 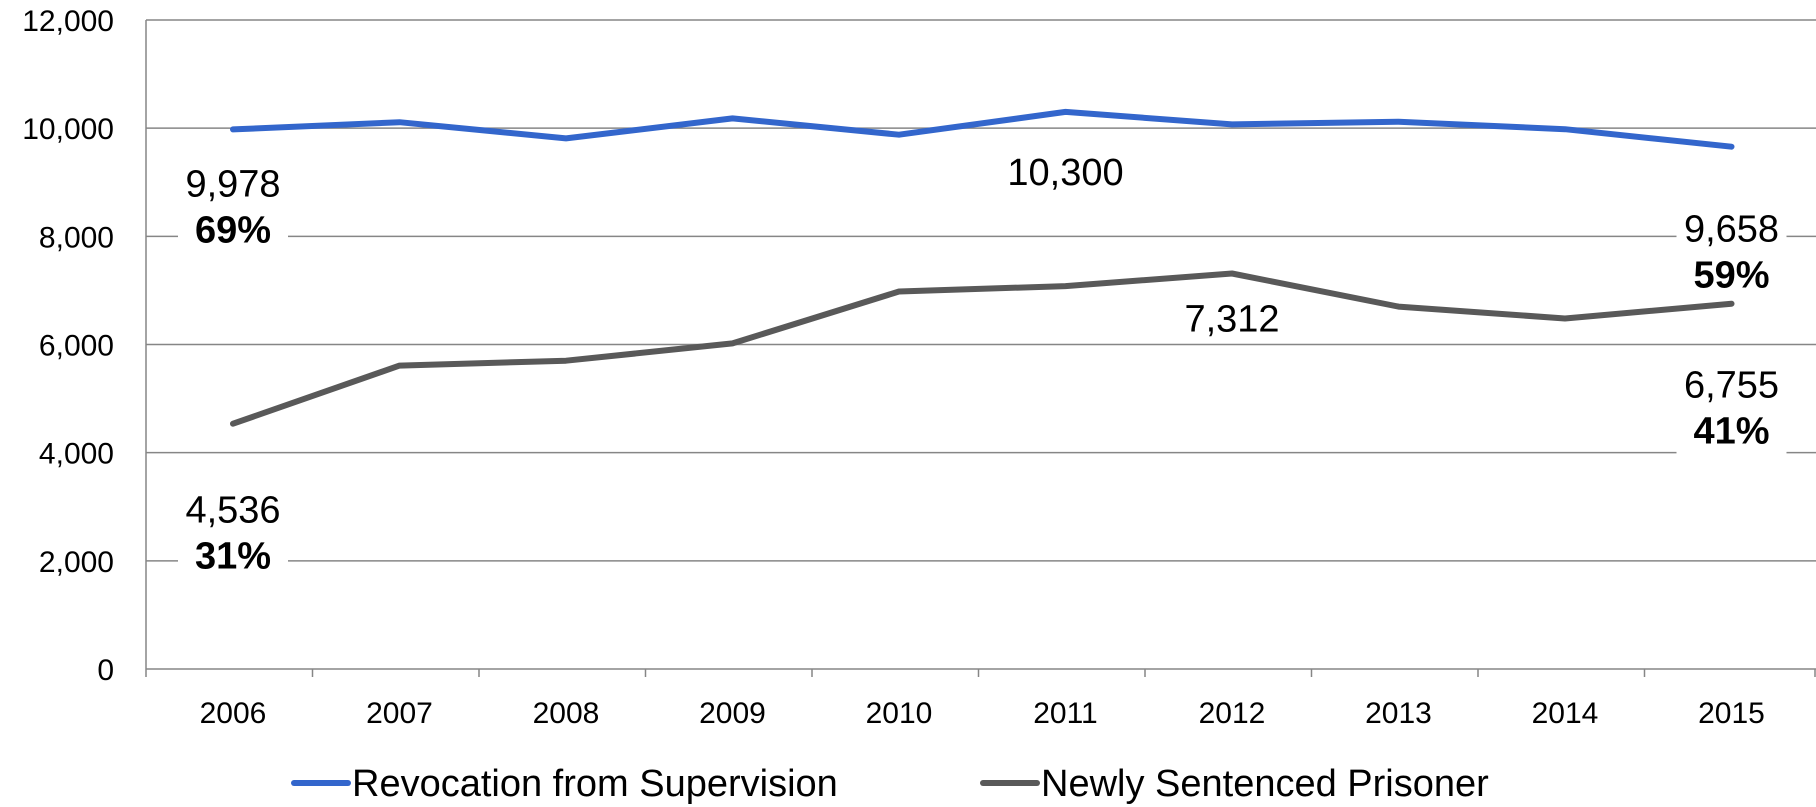 What do you see at coordinates (595, 784) in the screenshot?
I see `legend-label: Revocation from Supervision` at bounding box center [595, 784].